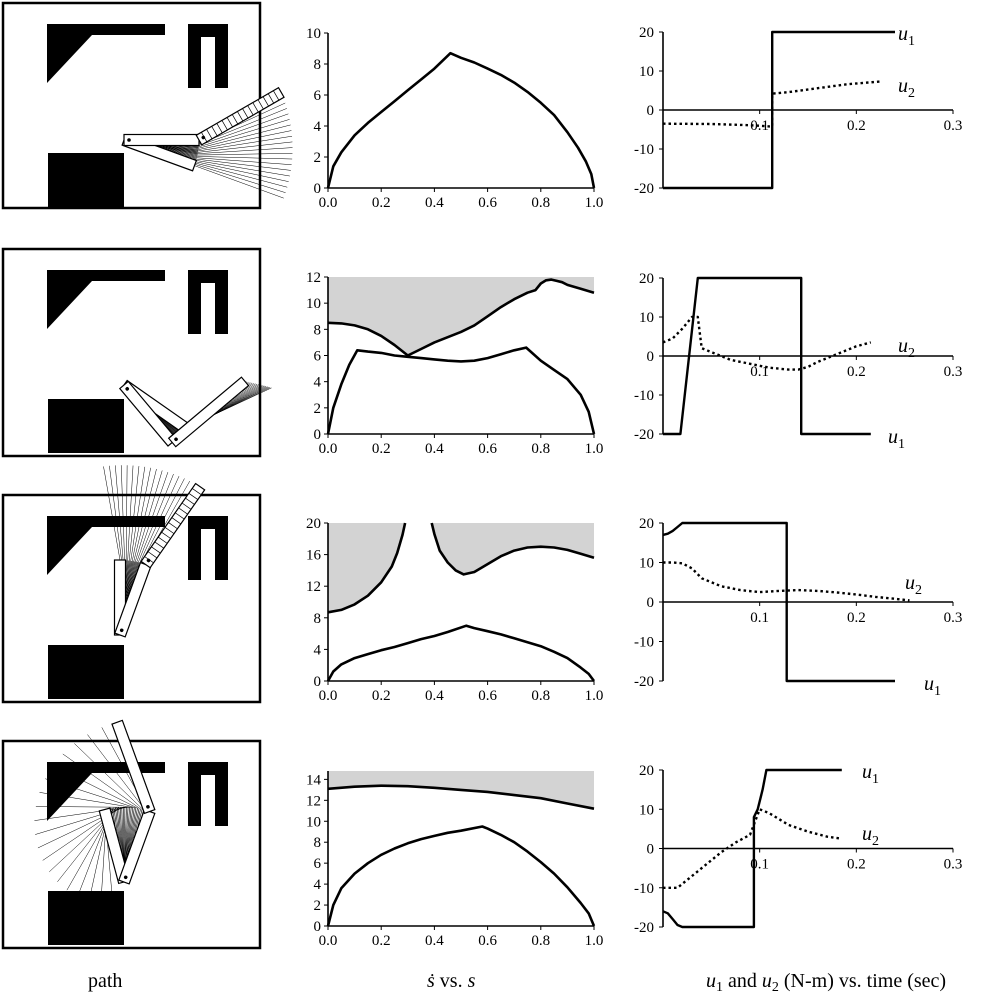  What do you see at coordinates (711, 981) in the screenshot?
I see `caption-u1-letter: u` at bounding box center [711, 981].